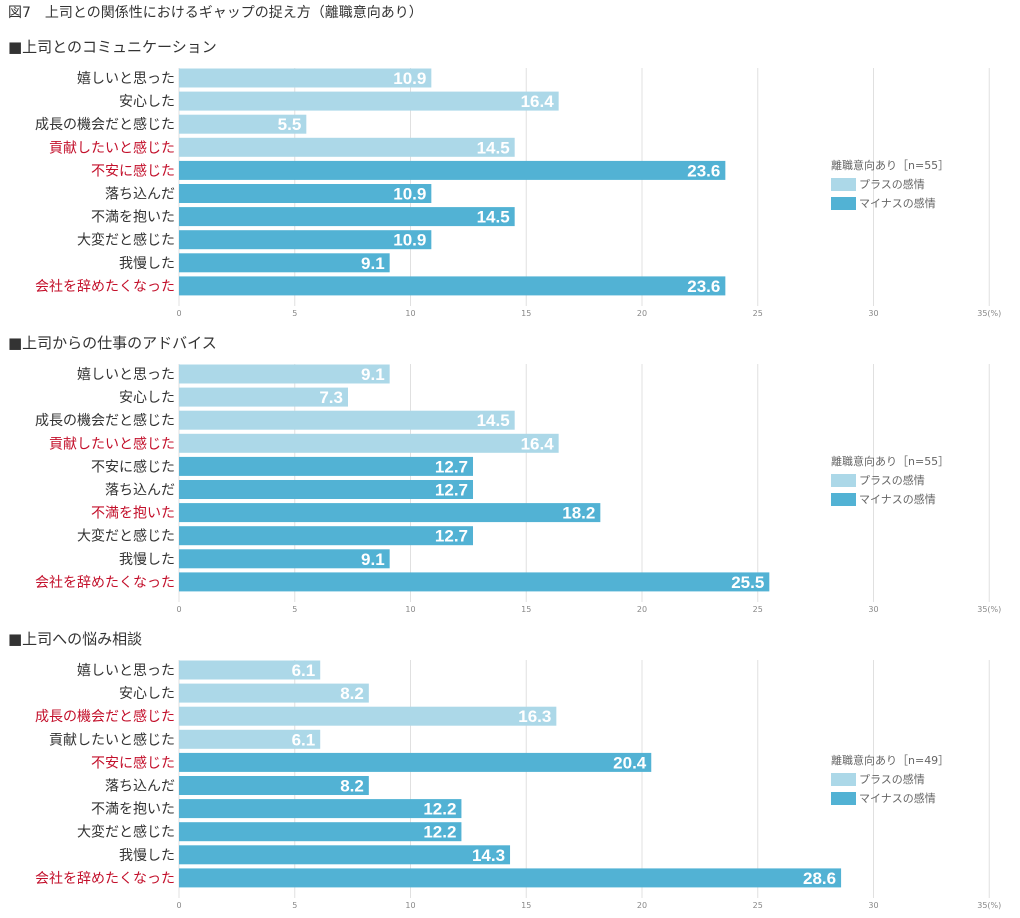 Image resolution: width=1020 pixels, height=918 pixels. What do you see at coordinates (630, 762) in the screenshot?
I see `value-label: 20.4` at bounding box center [630, 762].